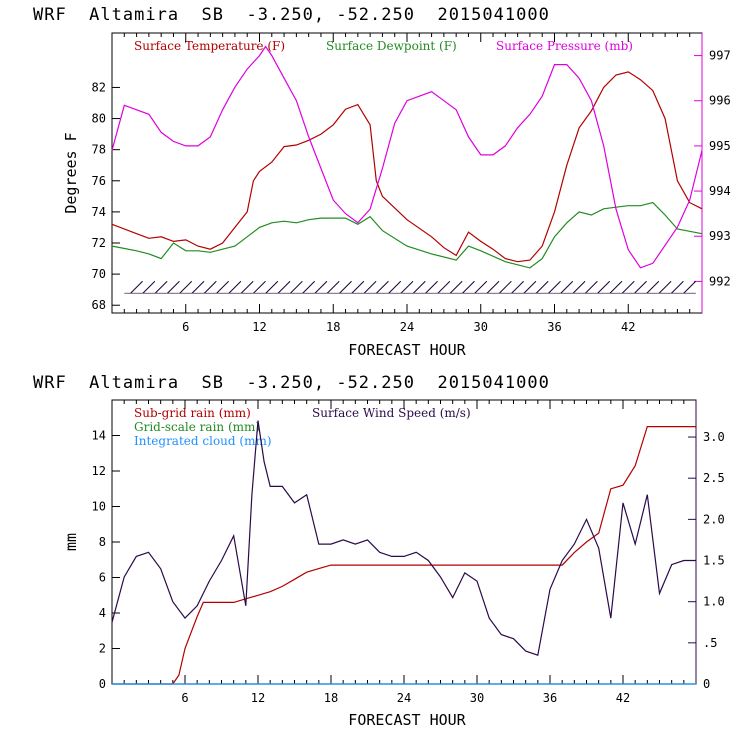  What do you see at coordinates (391, 46) in the screenshot?
I see `legend-surface-dewpoint: Surface Dewpoint (F)` at bounding box center [391, 46].